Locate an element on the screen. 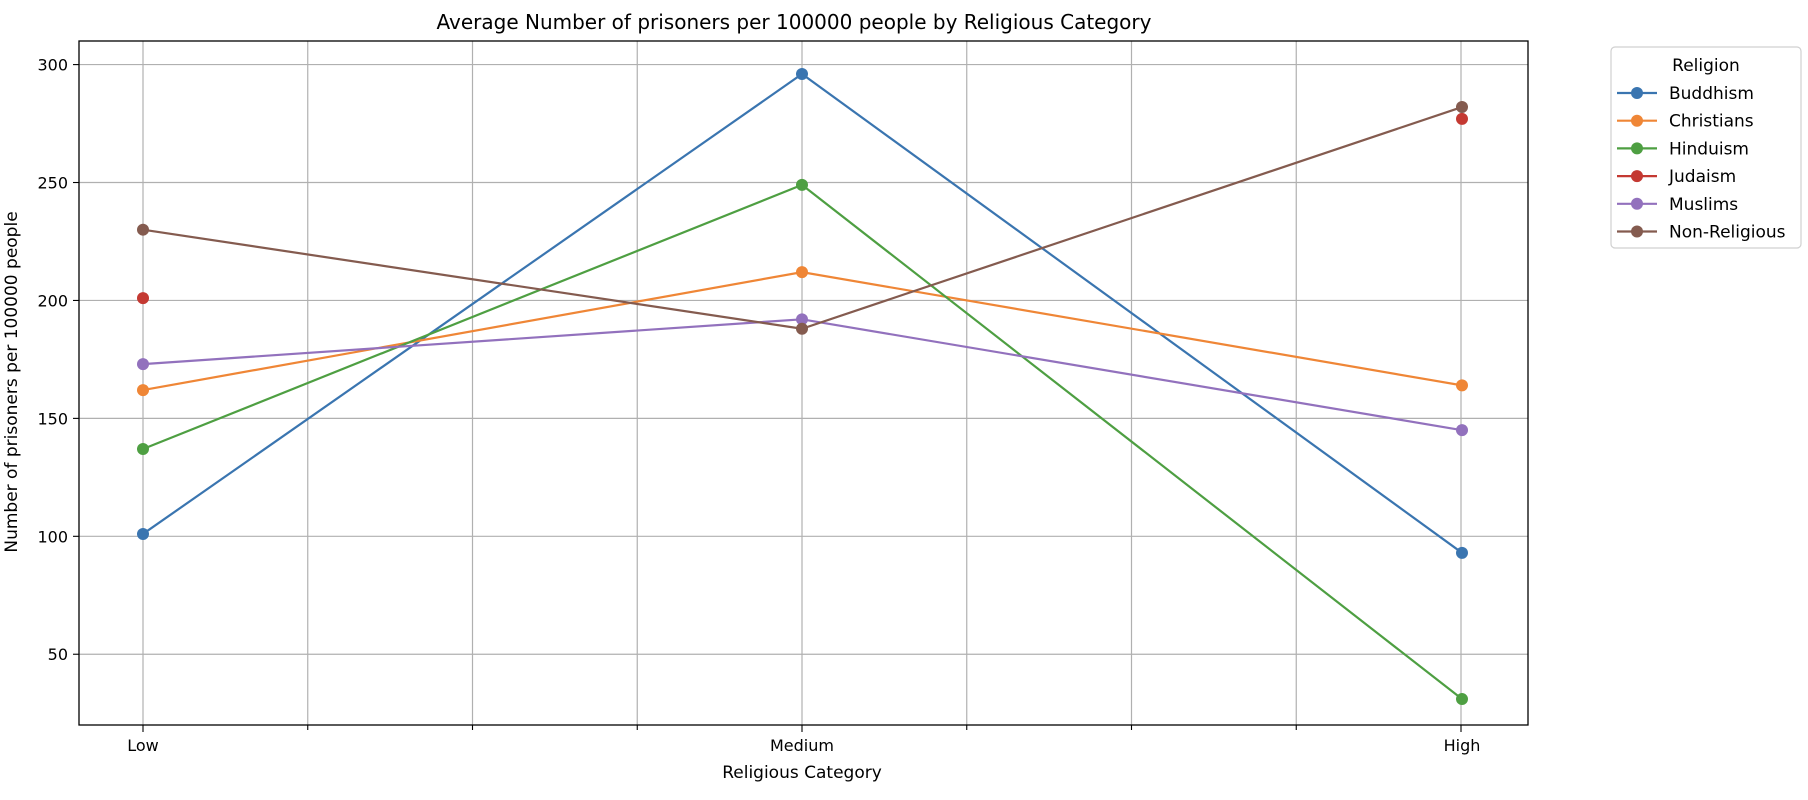 Image resolution: width=1808 pixels, height=800 pixels. legend-box is located at coordinates (1706, 147).